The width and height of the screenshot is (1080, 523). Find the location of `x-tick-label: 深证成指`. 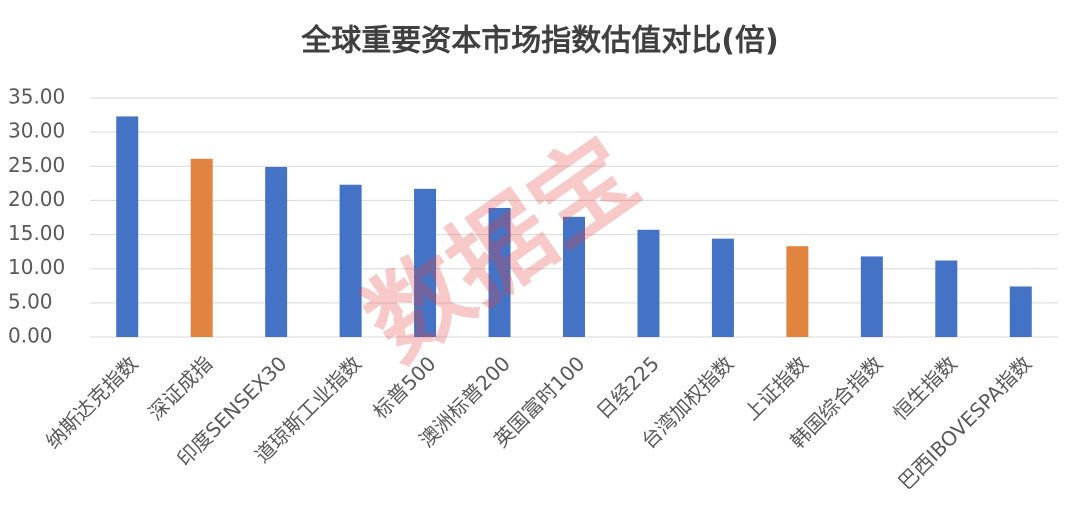

x-tick-label: 深证成指 is located at coordinates (181, 388).